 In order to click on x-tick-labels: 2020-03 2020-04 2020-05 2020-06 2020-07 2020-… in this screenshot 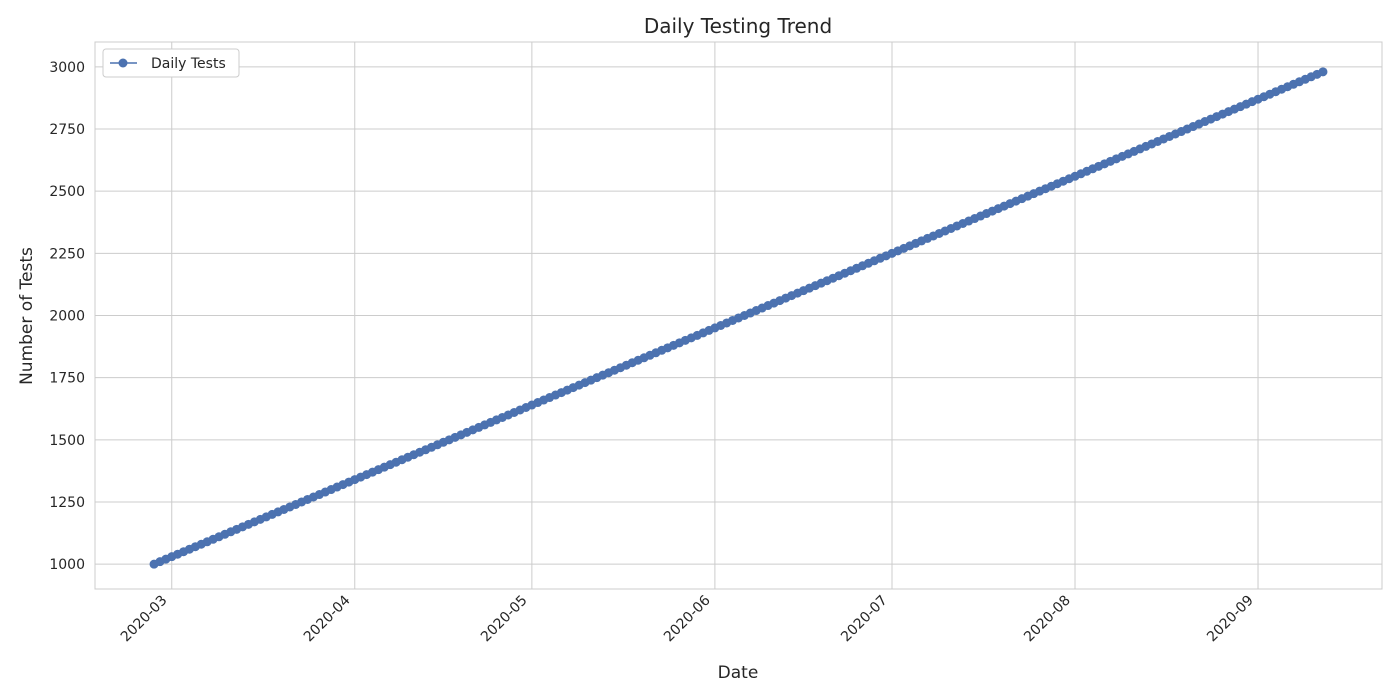, I will do `click(687, 618)`.